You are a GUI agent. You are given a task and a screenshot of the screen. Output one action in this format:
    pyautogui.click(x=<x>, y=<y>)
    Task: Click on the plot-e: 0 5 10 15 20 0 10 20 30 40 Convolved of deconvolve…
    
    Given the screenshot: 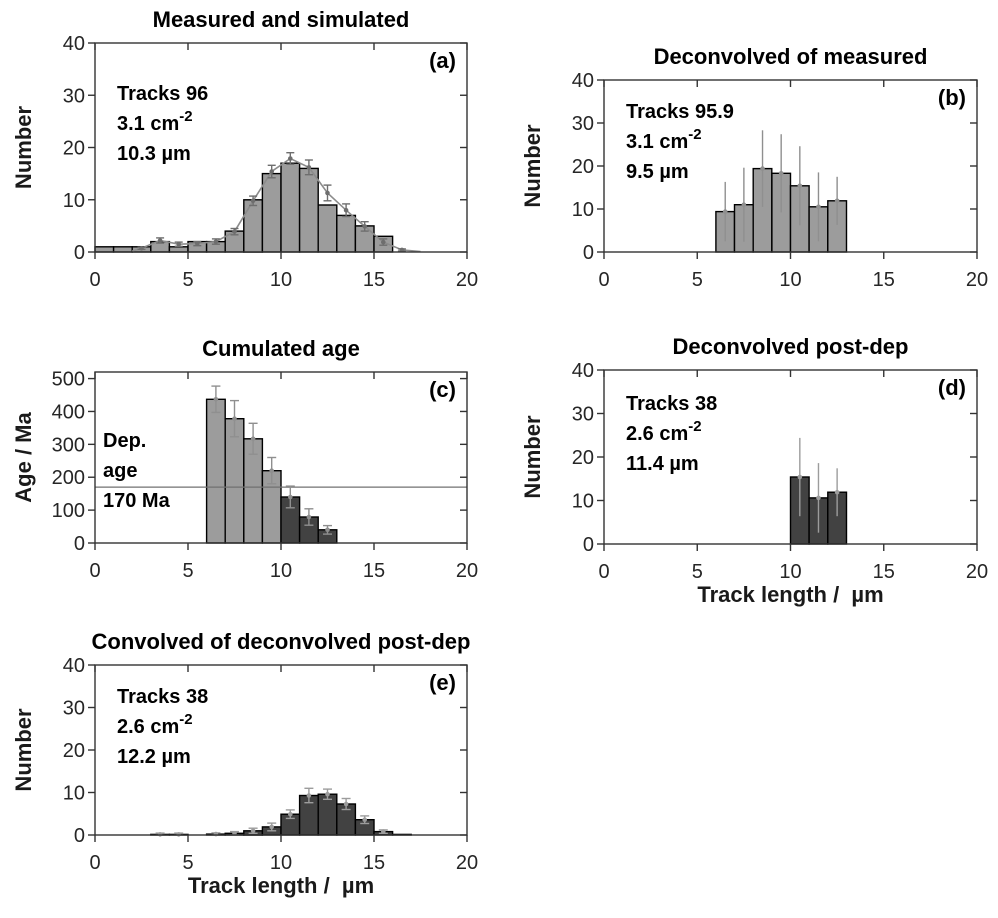 What is the action you would take?
    pyautogui.click(x=244, y=763)
    